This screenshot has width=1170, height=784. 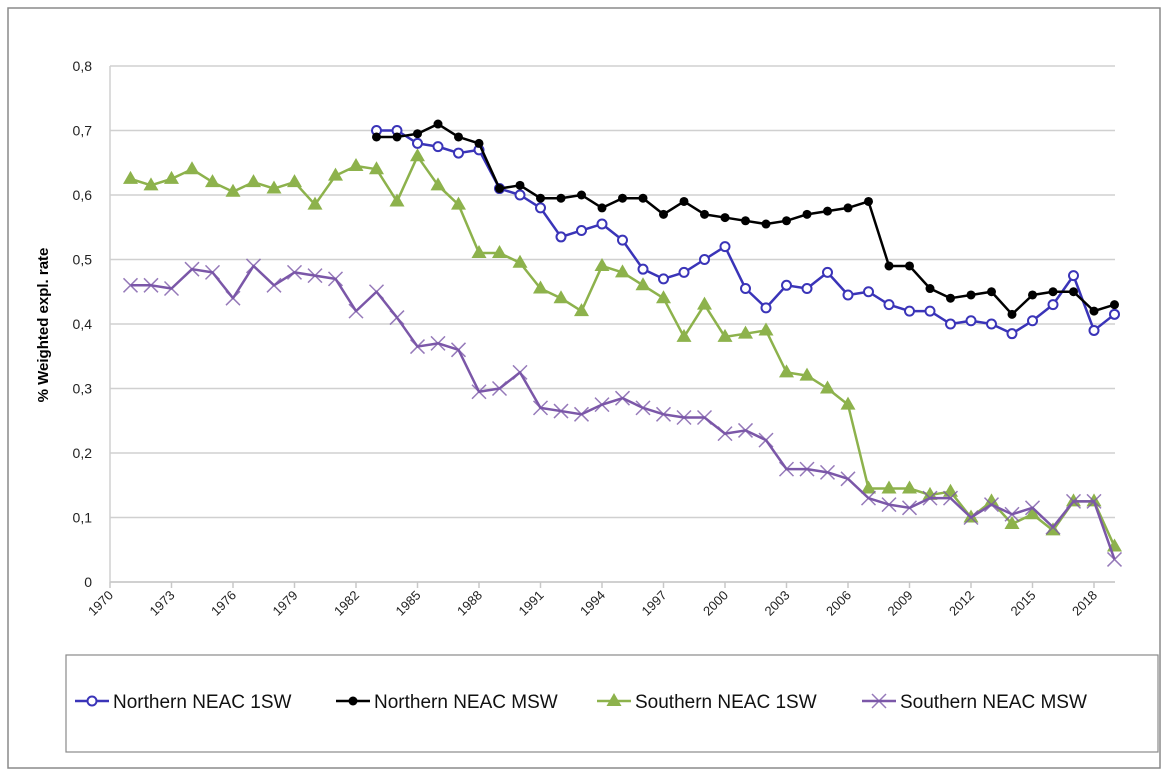 I want to click on y-tick-label: 0,1, so click(x=83, y=518).